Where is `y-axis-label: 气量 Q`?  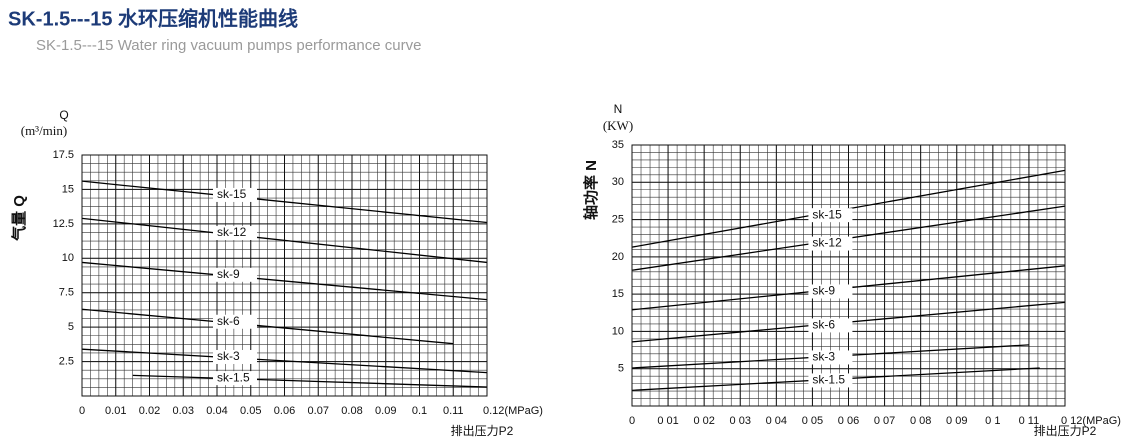 y-axis-label: 气量 Q is located at coordinates (19, 218).